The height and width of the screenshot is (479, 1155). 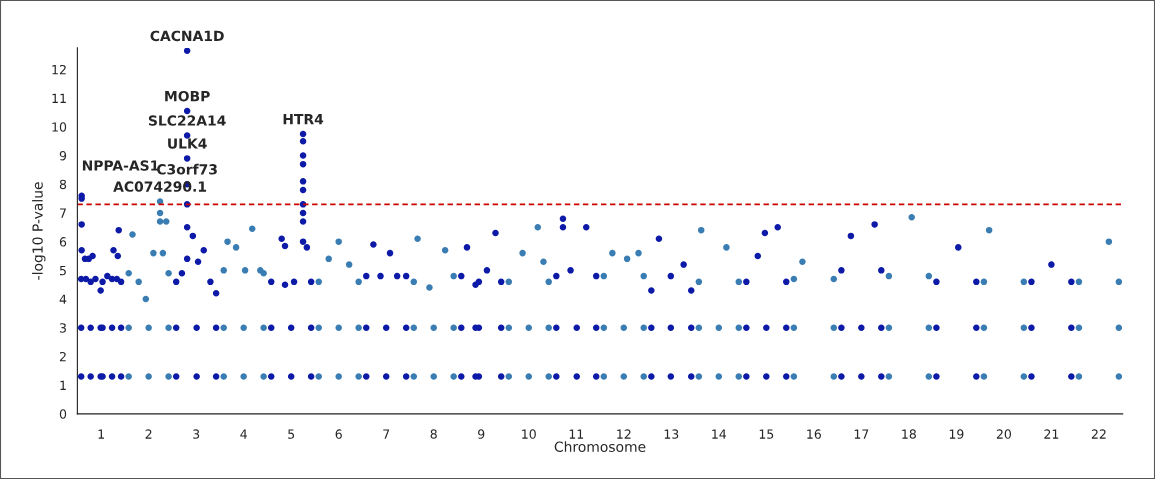 I want to click on y-tick-label: 1, so click(x=63, y=385).